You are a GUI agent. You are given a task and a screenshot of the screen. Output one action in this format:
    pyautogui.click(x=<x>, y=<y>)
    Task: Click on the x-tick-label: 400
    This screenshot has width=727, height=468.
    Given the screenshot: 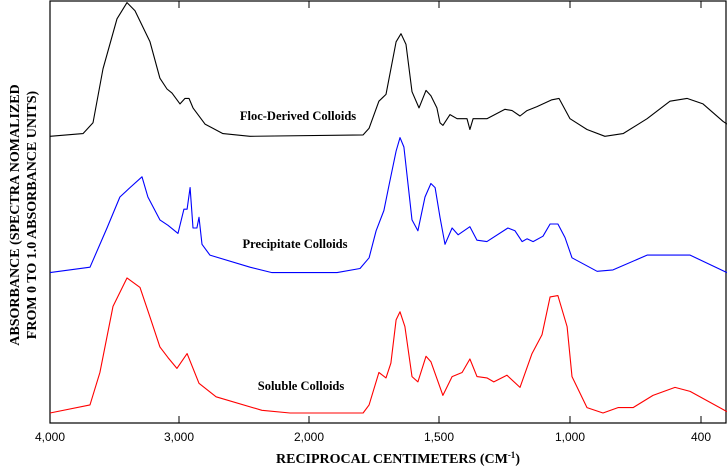 What is the action you would take?
    pyautogui.click(x=701, y=437)
    